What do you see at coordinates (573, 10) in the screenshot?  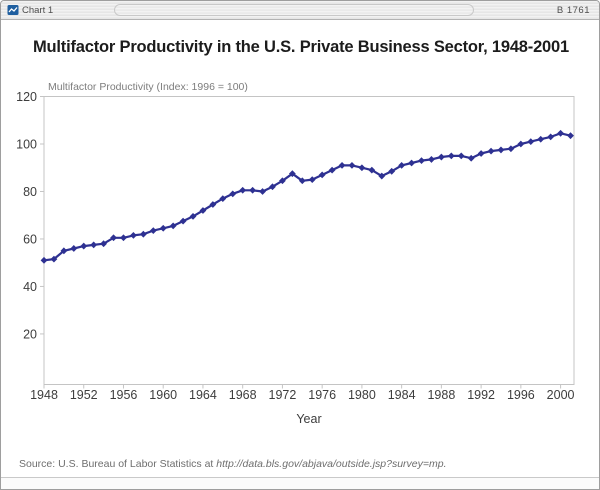 I see `page-ref-label: B 1761` at bounding box center [573, 10].